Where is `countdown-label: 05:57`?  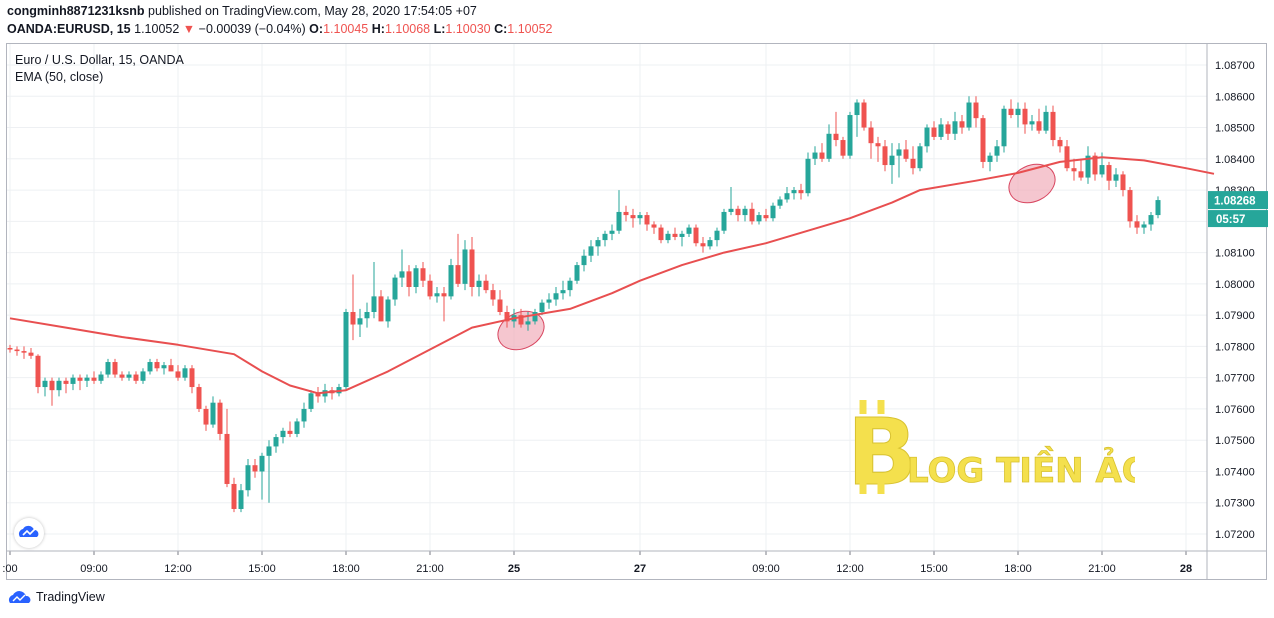
countdown-label: 05:57 is located at coordinates (1230, 220).